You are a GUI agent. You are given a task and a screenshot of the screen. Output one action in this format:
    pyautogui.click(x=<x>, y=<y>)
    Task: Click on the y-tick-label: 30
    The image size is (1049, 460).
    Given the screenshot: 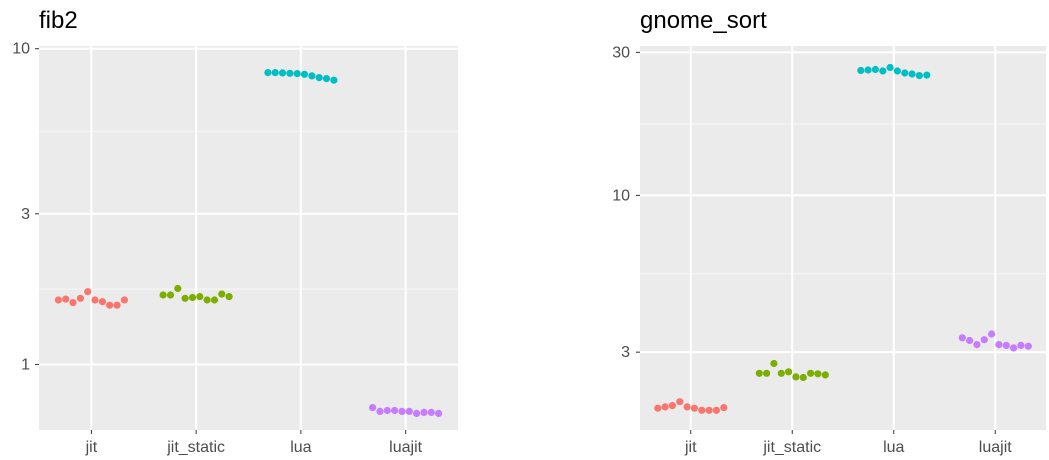 What is the action you would take?
    pyautogui.click(x=621, y=52)
    